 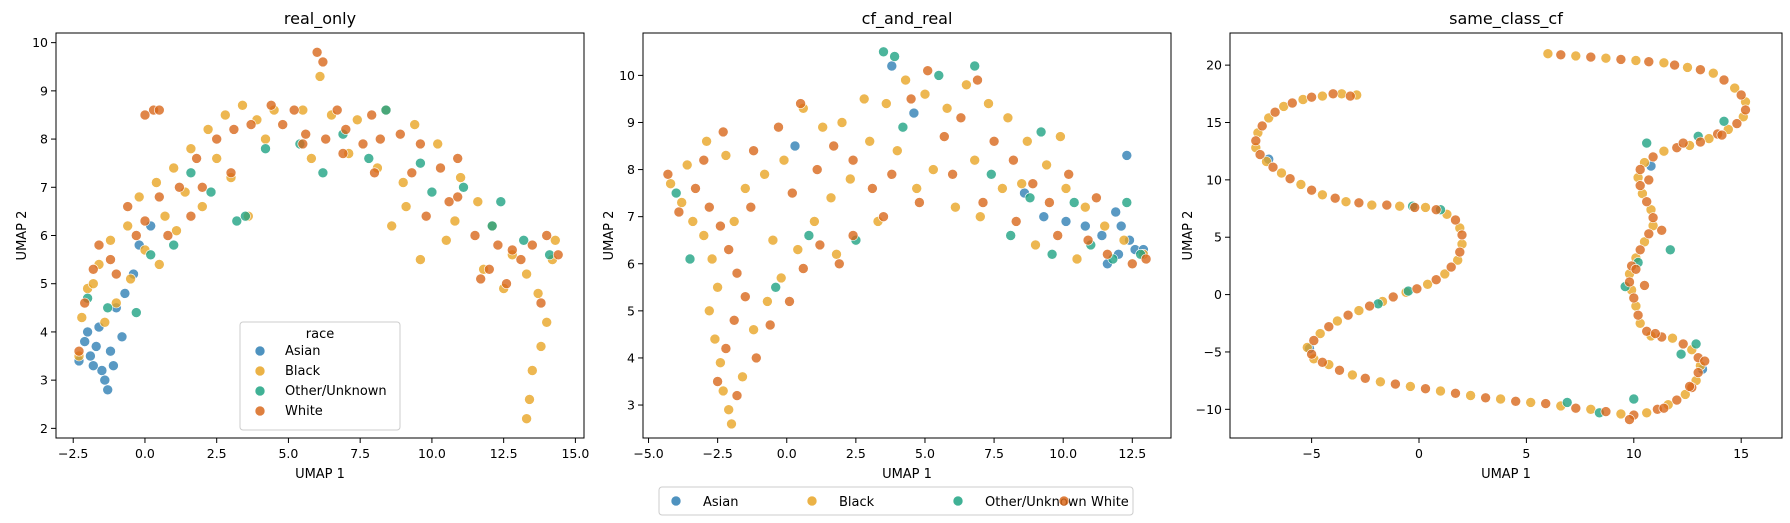 I want to click on x-tick-label: 0.0, so click(x=787, y=453).